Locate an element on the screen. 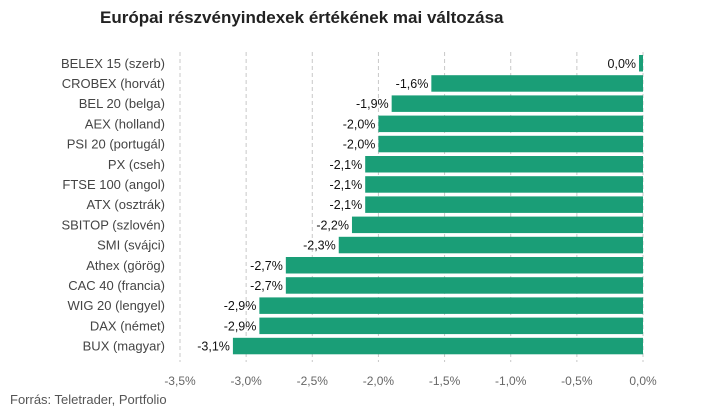 This screenshot has height=416, width=723. category-label: BELEX 15 (szerb) is located at coordinates (113, 63).